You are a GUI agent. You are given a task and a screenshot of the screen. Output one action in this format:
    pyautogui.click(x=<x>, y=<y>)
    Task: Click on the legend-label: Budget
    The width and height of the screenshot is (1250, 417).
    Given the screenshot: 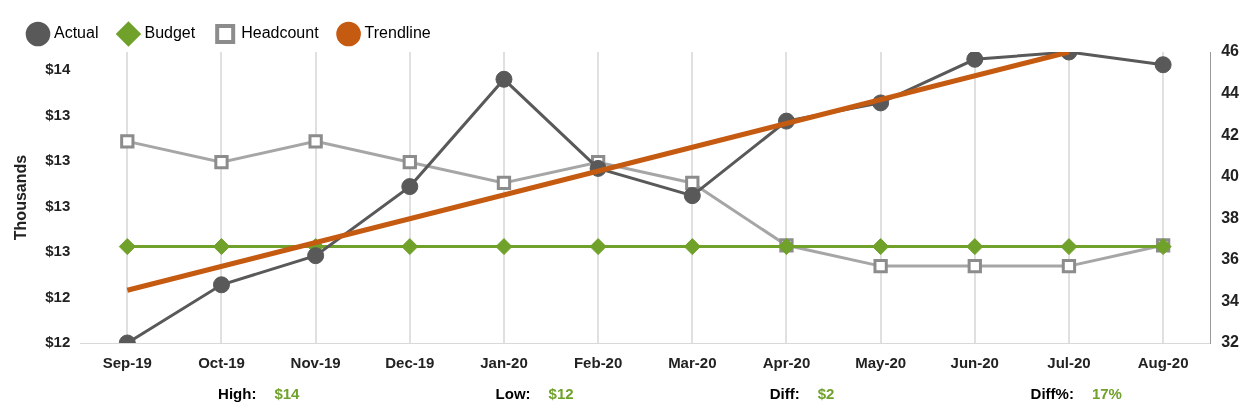 What is the action you would take?
    pyautogui.click(x=170, y=33)
    